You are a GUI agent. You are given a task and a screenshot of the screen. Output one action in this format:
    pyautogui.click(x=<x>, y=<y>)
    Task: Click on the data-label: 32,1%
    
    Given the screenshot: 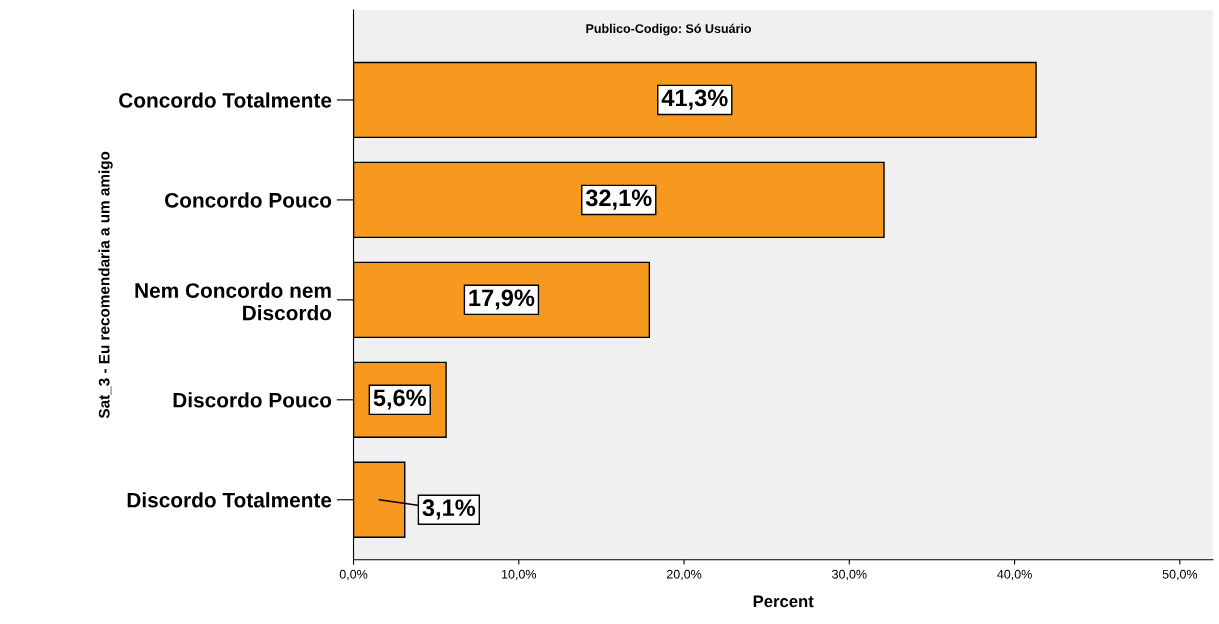 What is the action you would take?
    pyautogui.click(x=618, y=199)
    